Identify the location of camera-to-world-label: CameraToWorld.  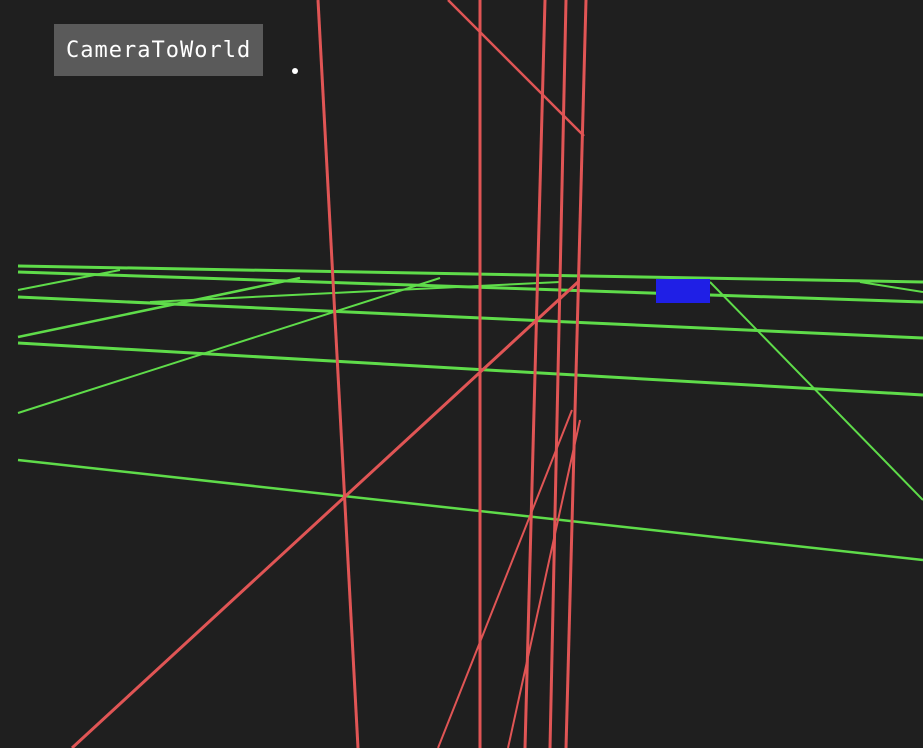
(159, 50).